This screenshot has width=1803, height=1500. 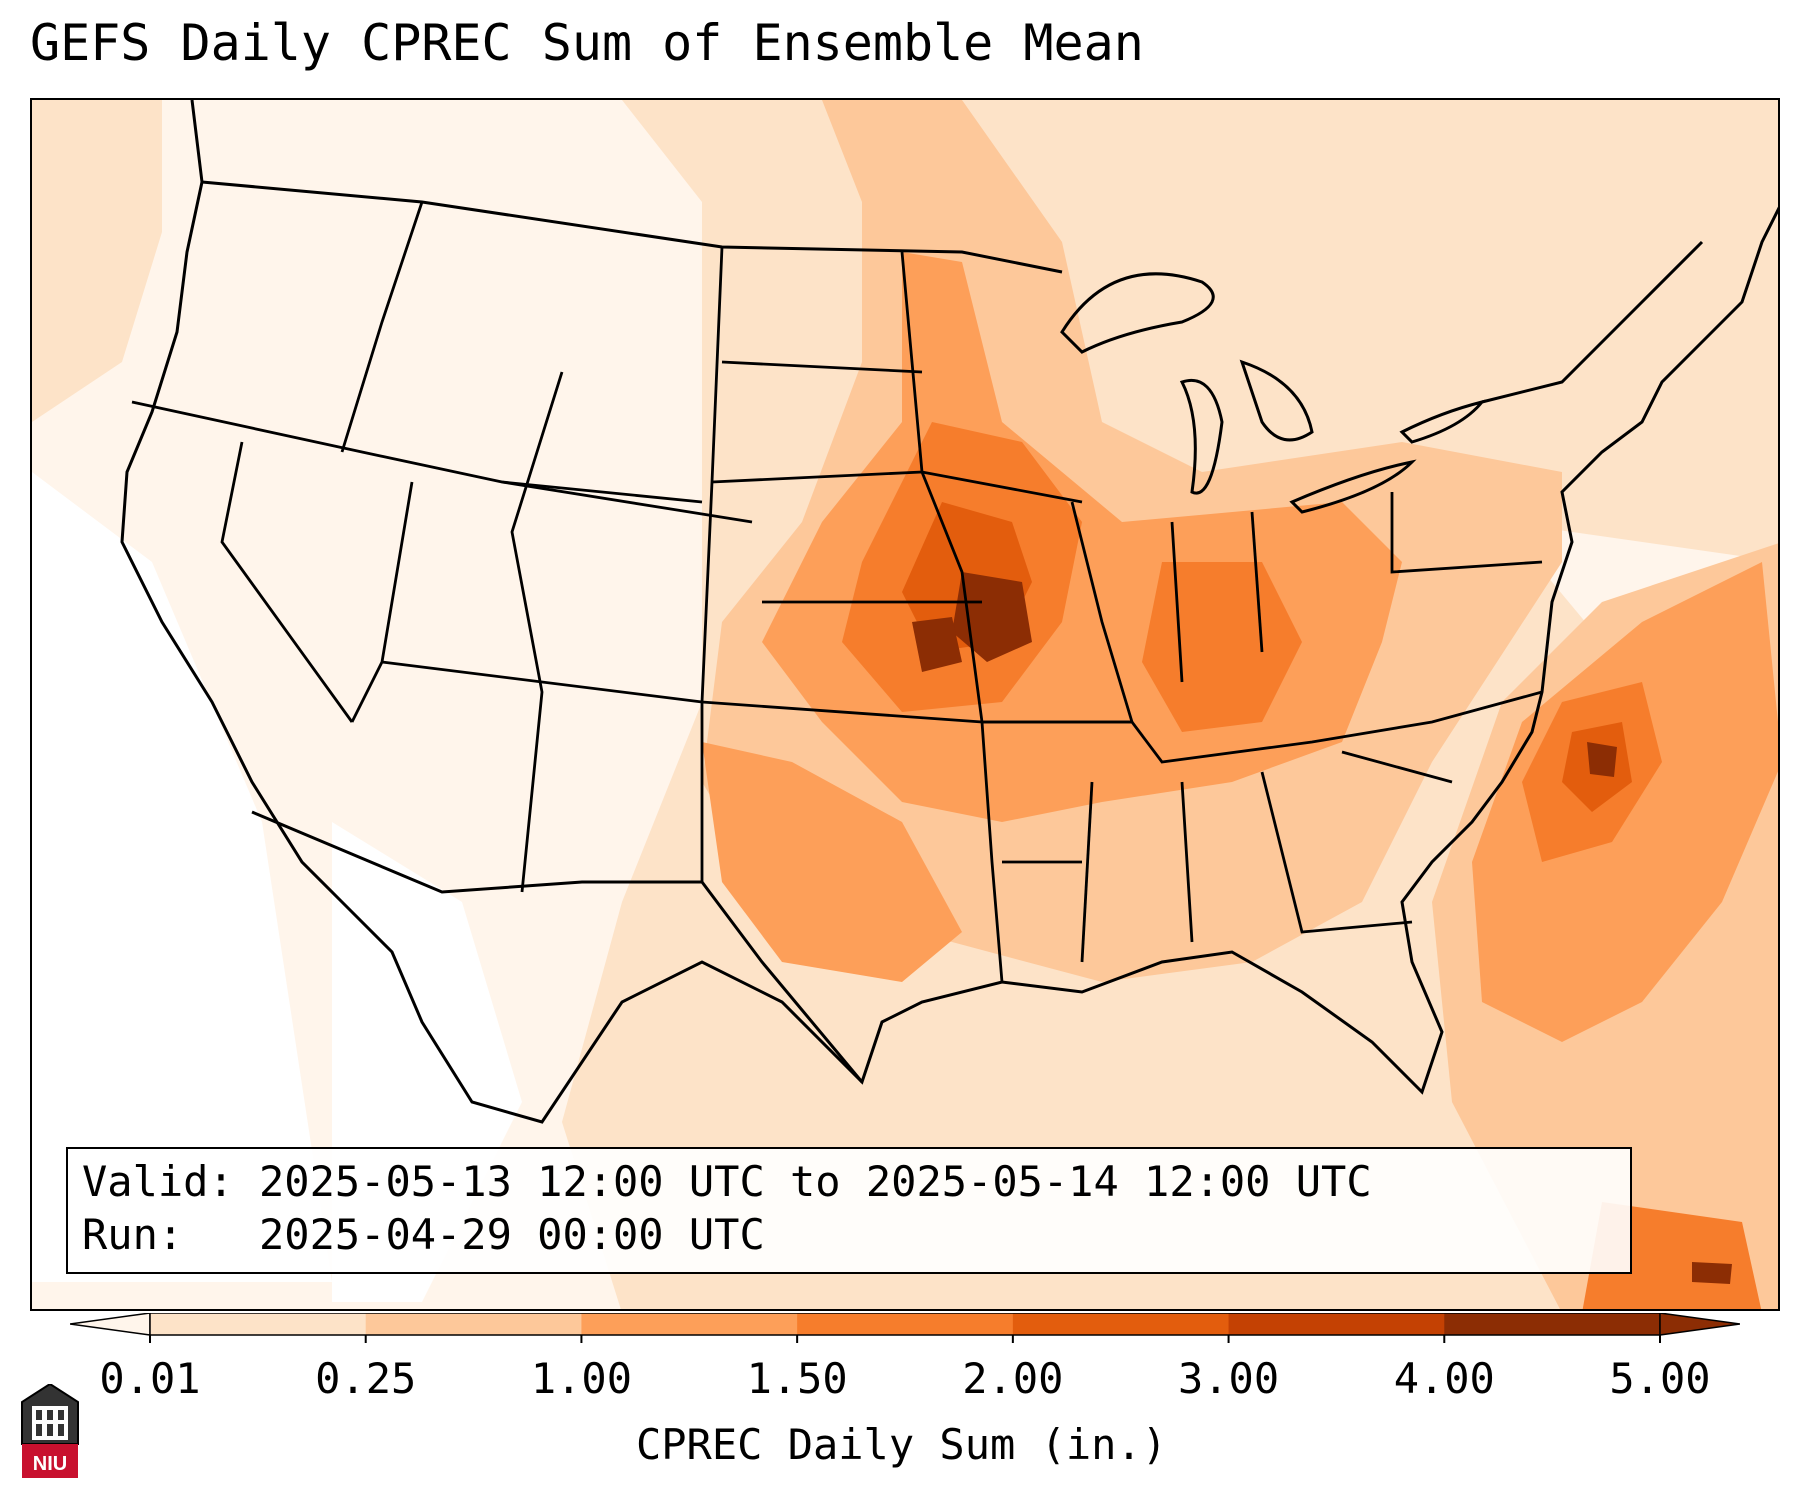 What do you see at coordinates (1102, 612) in the screenshot?
I see `state-line-illinois-w` at bounding box center [1102, 612].